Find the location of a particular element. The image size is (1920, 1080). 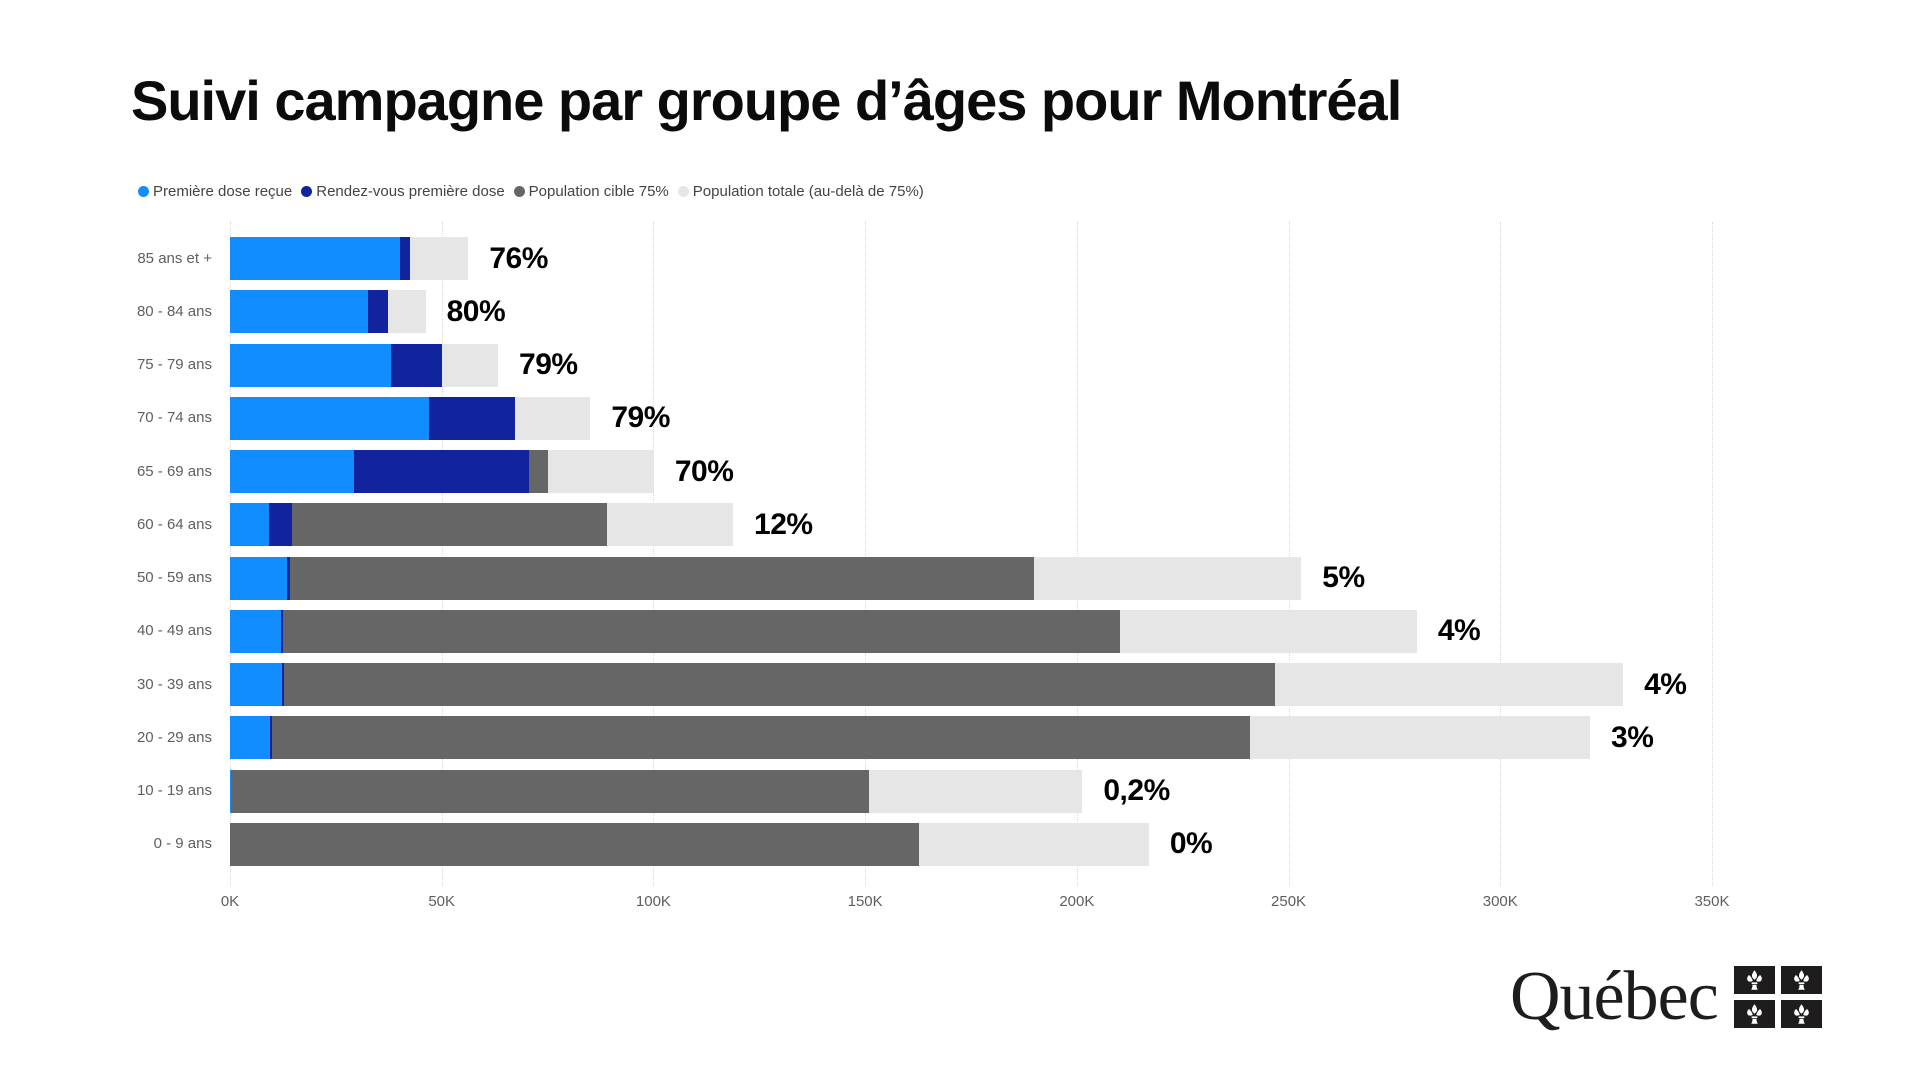

gridline-300K is located at coordinates (1501, 554).